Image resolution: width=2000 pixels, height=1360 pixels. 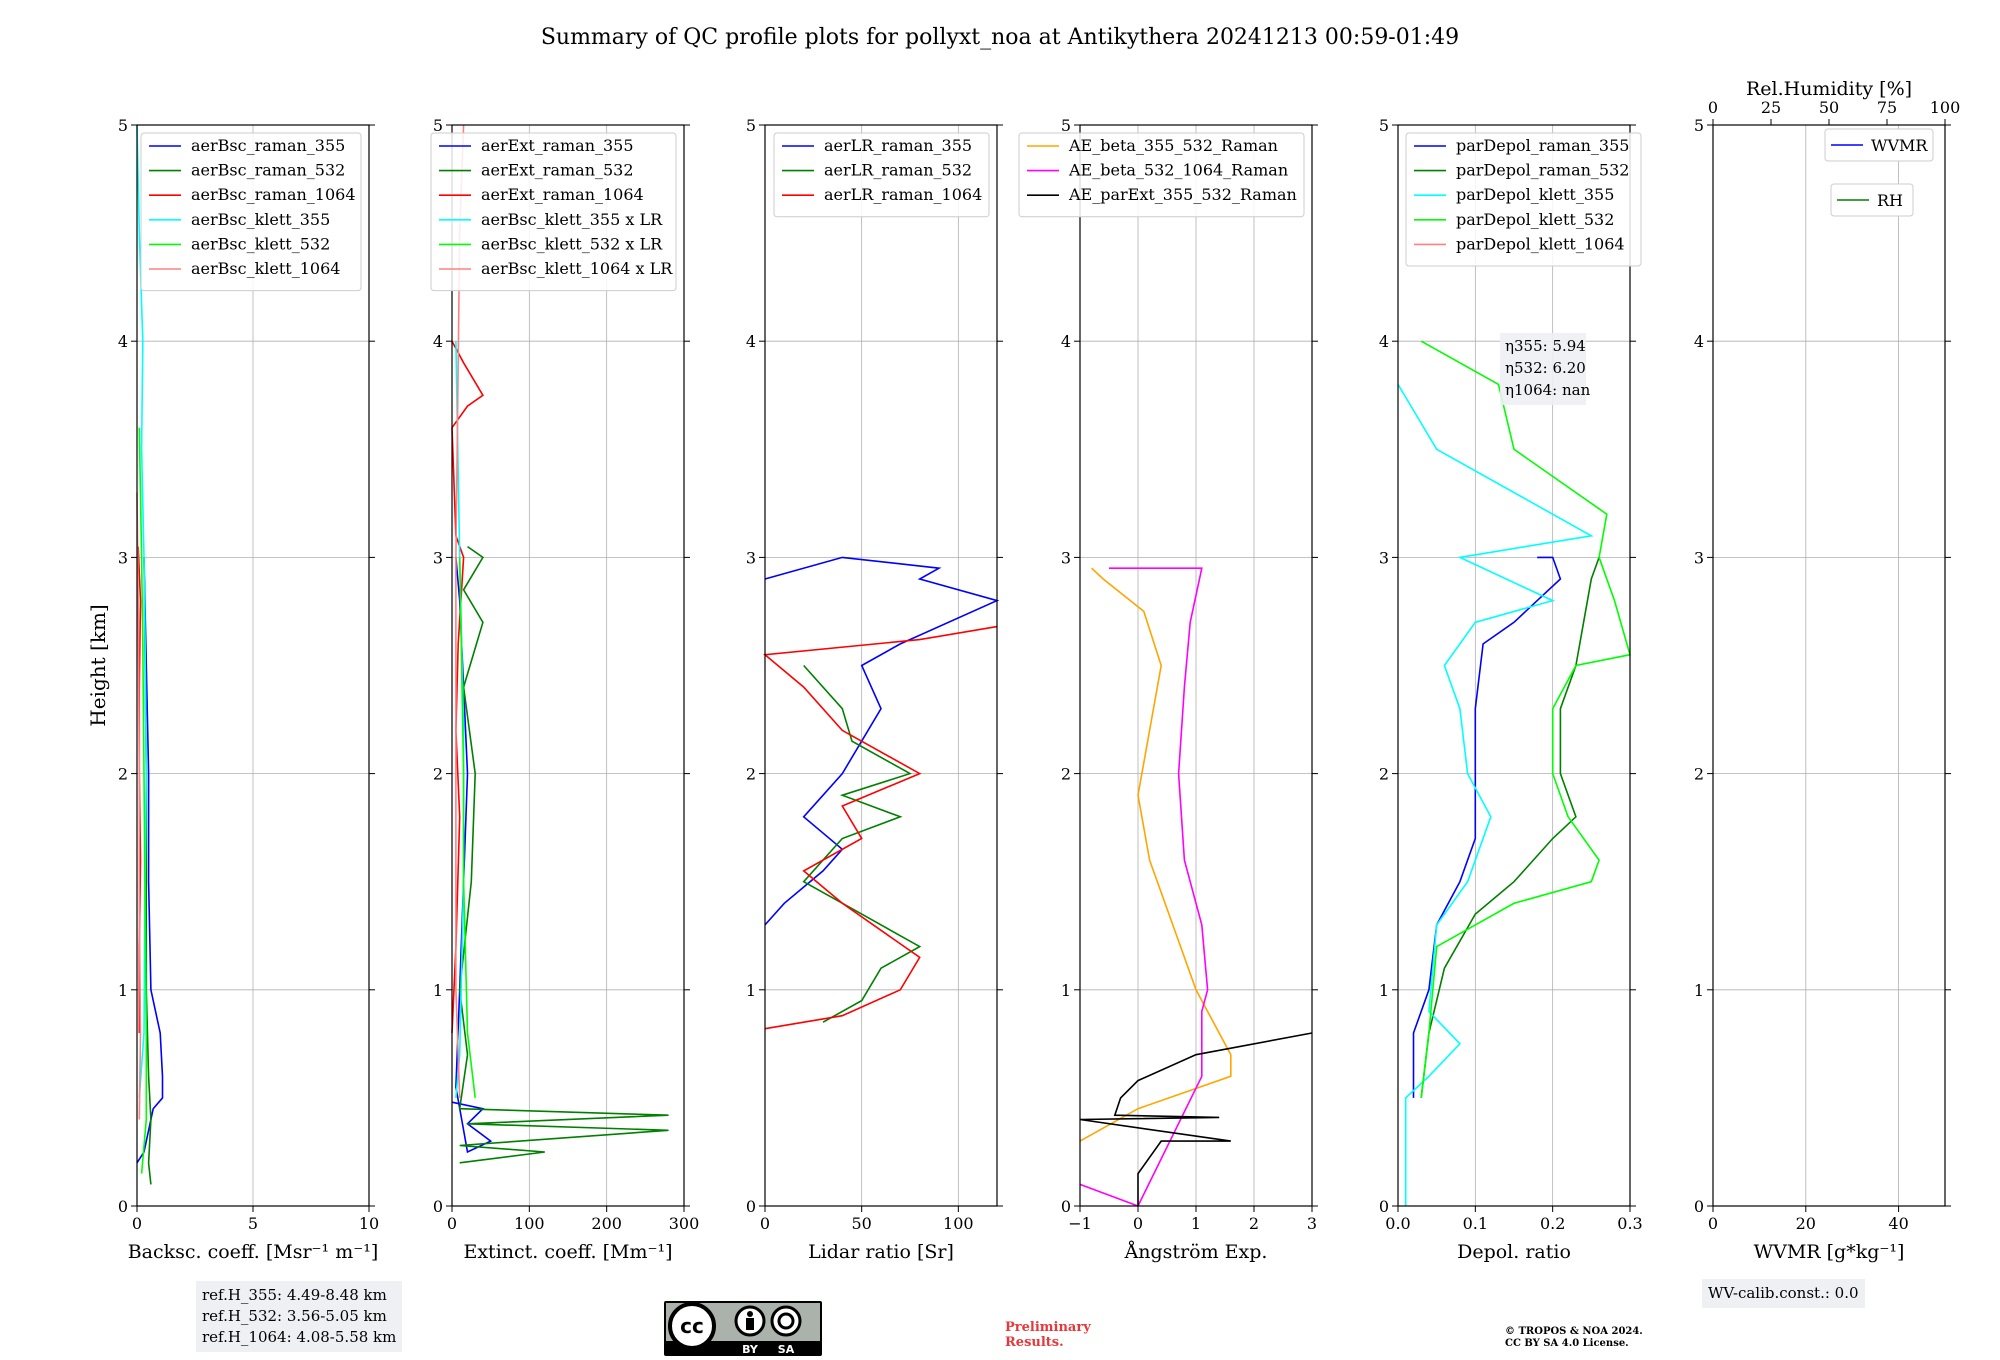 What do you see at coordinates (898, 170) in the screenshot?
I see `legend-label: aerLR_raman_532` at bounding box center [898, 170].